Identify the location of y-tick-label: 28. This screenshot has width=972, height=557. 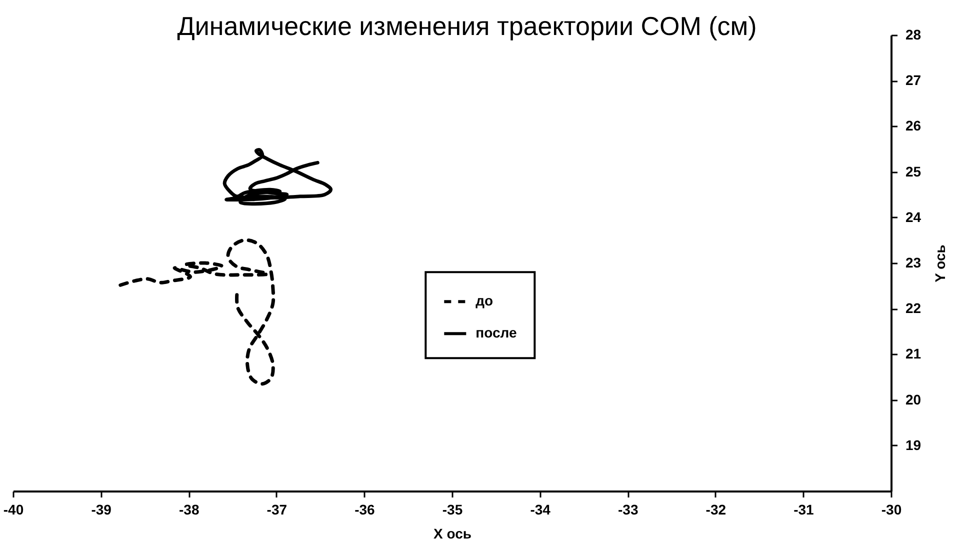
(914, 34).